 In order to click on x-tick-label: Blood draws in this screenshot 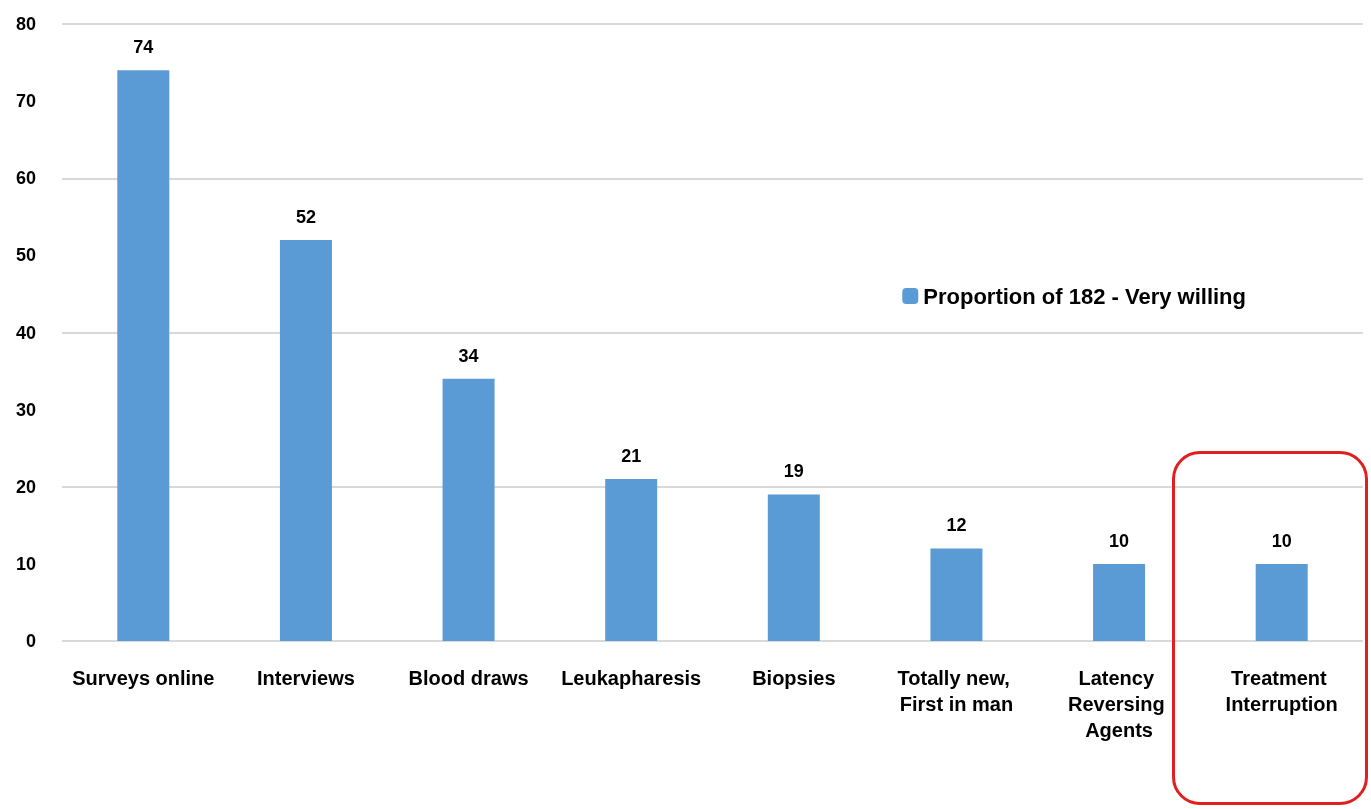, I will do `click(468, 678)`.